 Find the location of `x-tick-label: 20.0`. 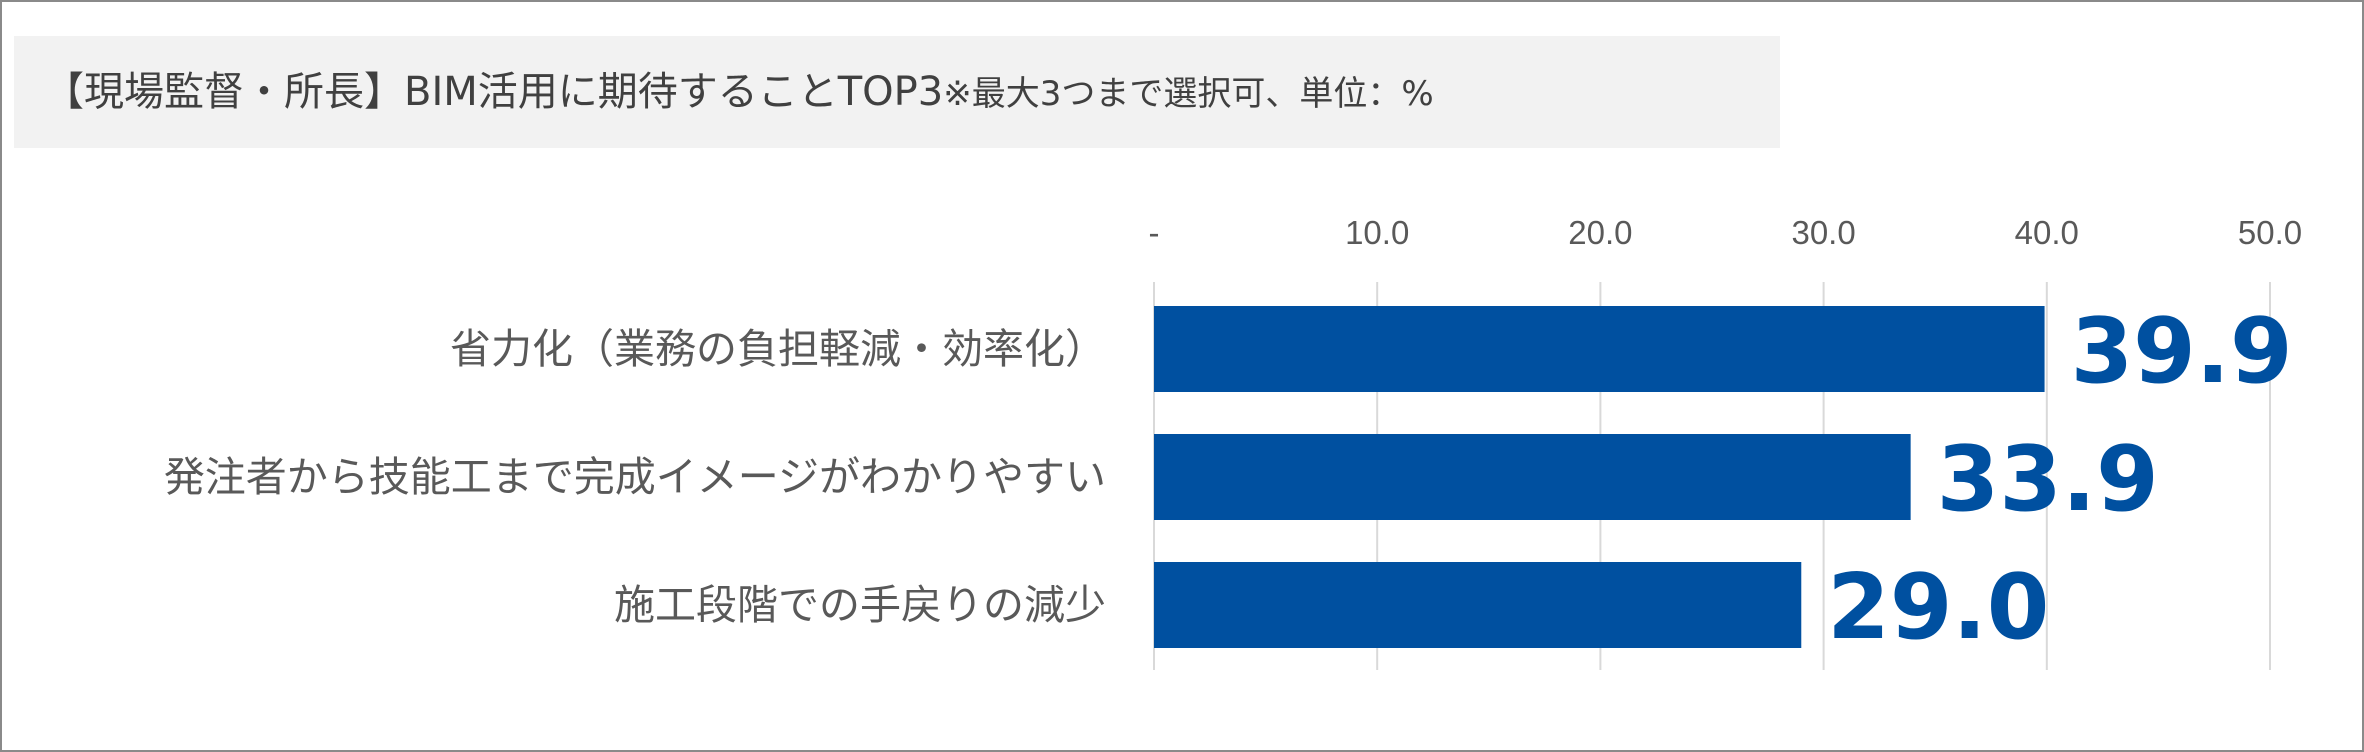

x-tick-label: 20.0 is located at coordinates (1600, 232).